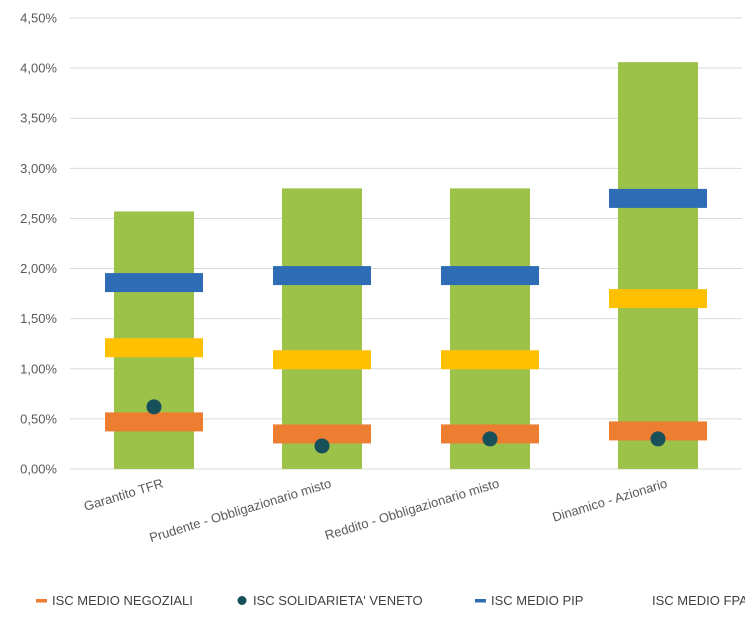 Image resolution: width=745 pixels, height=621 pixels. Describe the element at coordinates (338, 600) in the screenshot. I see `legend-label: ISC SOLIDARIETA' VENETO` at that location.